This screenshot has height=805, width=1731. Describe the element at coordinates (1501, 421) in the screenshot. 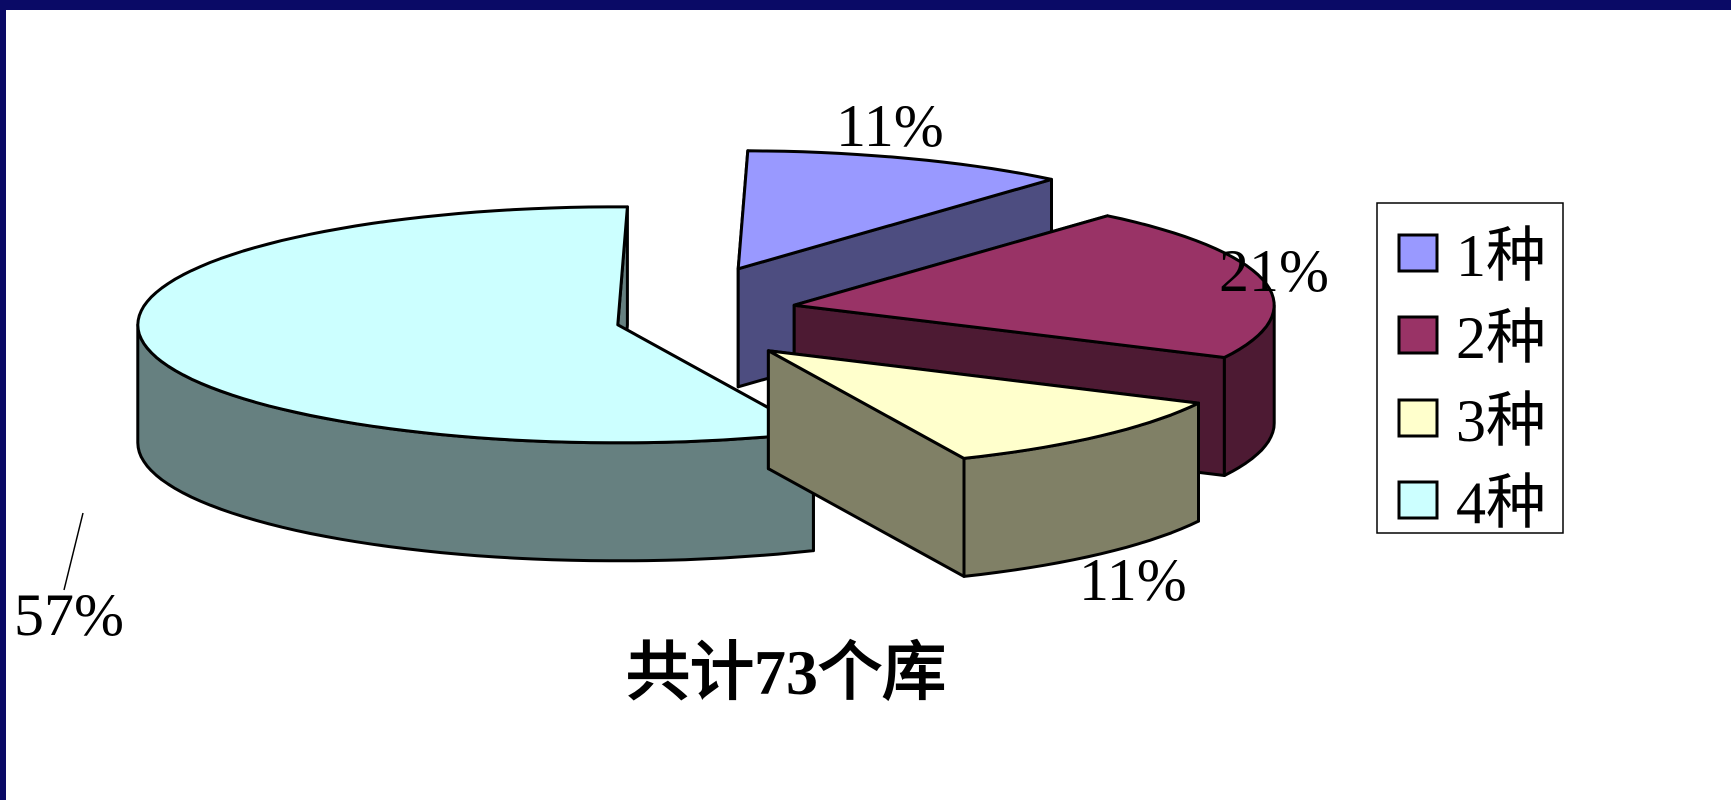

I see `legend-label-3: 3种` at that location.